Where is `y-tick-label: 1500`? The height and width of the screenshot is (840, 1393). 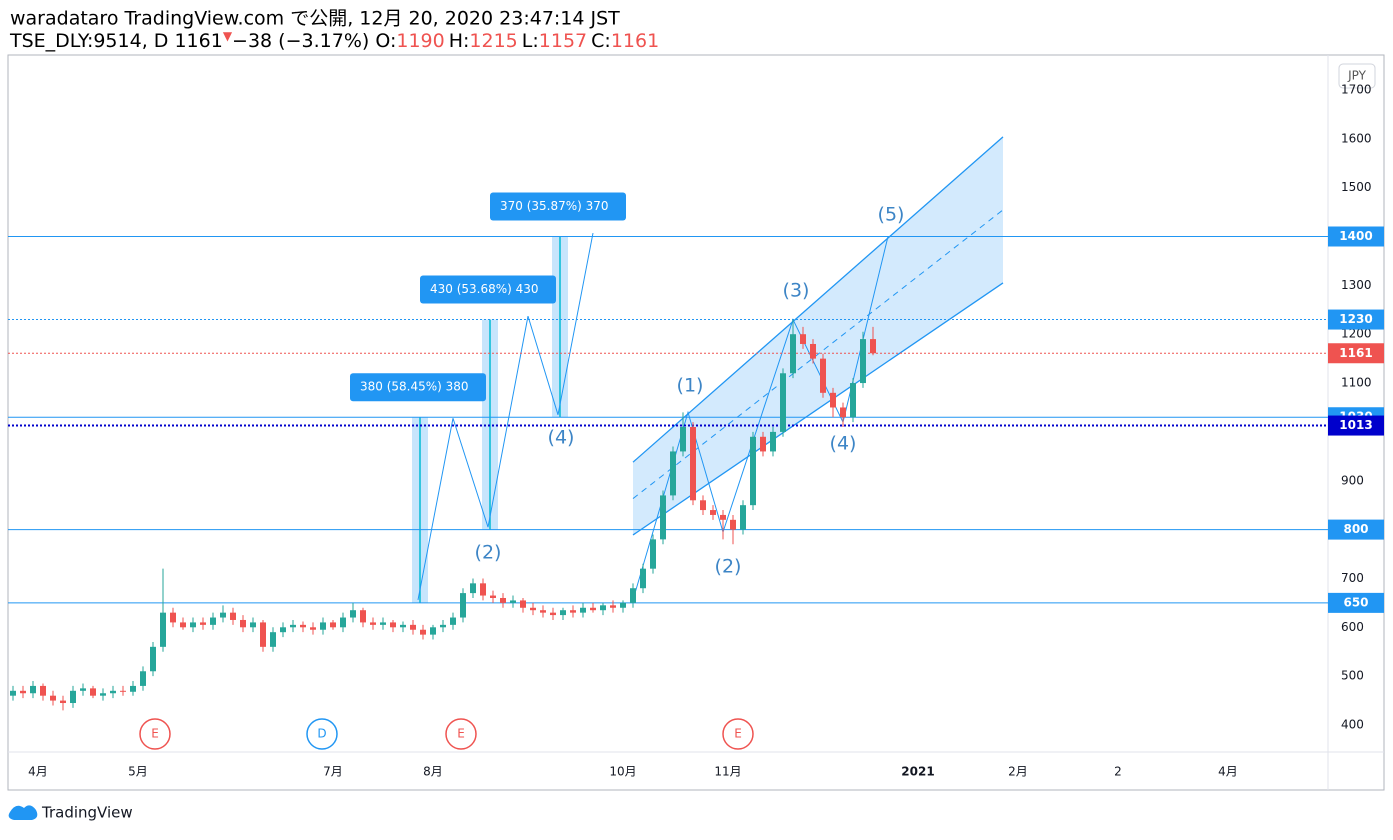 y-tick-label: 1500 is located at coordinates (1356, 187).